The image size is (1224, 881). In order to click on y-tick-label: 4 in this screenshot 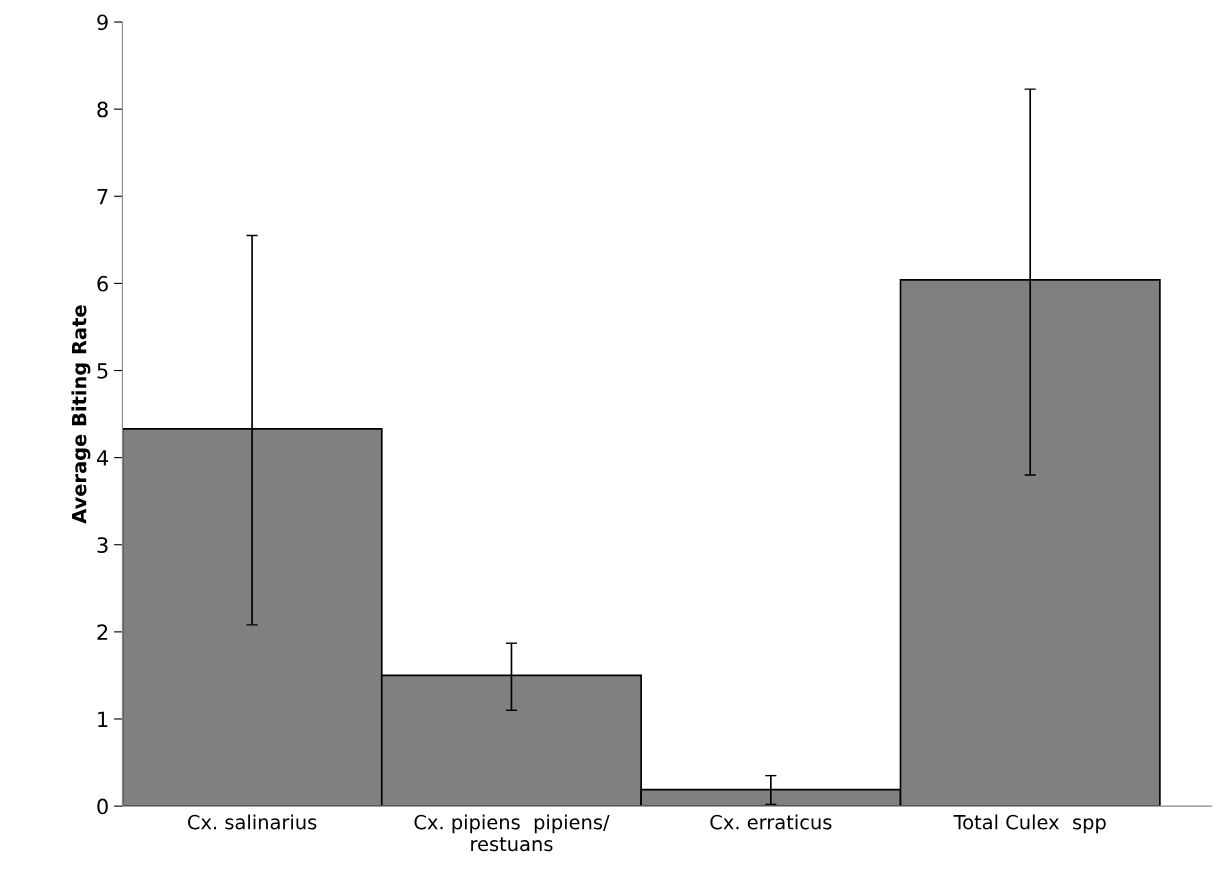, I will do `click(102, 458)`.